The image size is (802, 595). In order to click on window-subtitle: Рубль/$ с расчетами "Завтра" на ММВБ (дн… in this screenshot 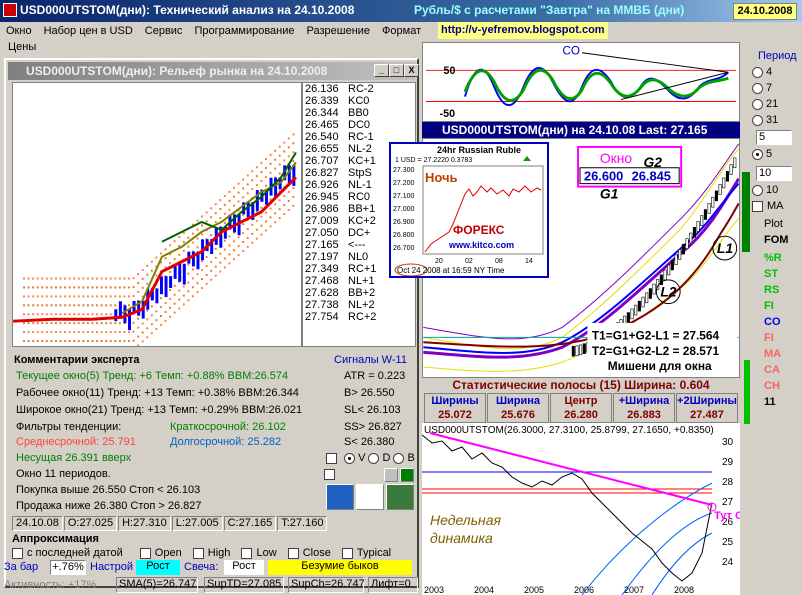, I will do `click(549, 10)`.